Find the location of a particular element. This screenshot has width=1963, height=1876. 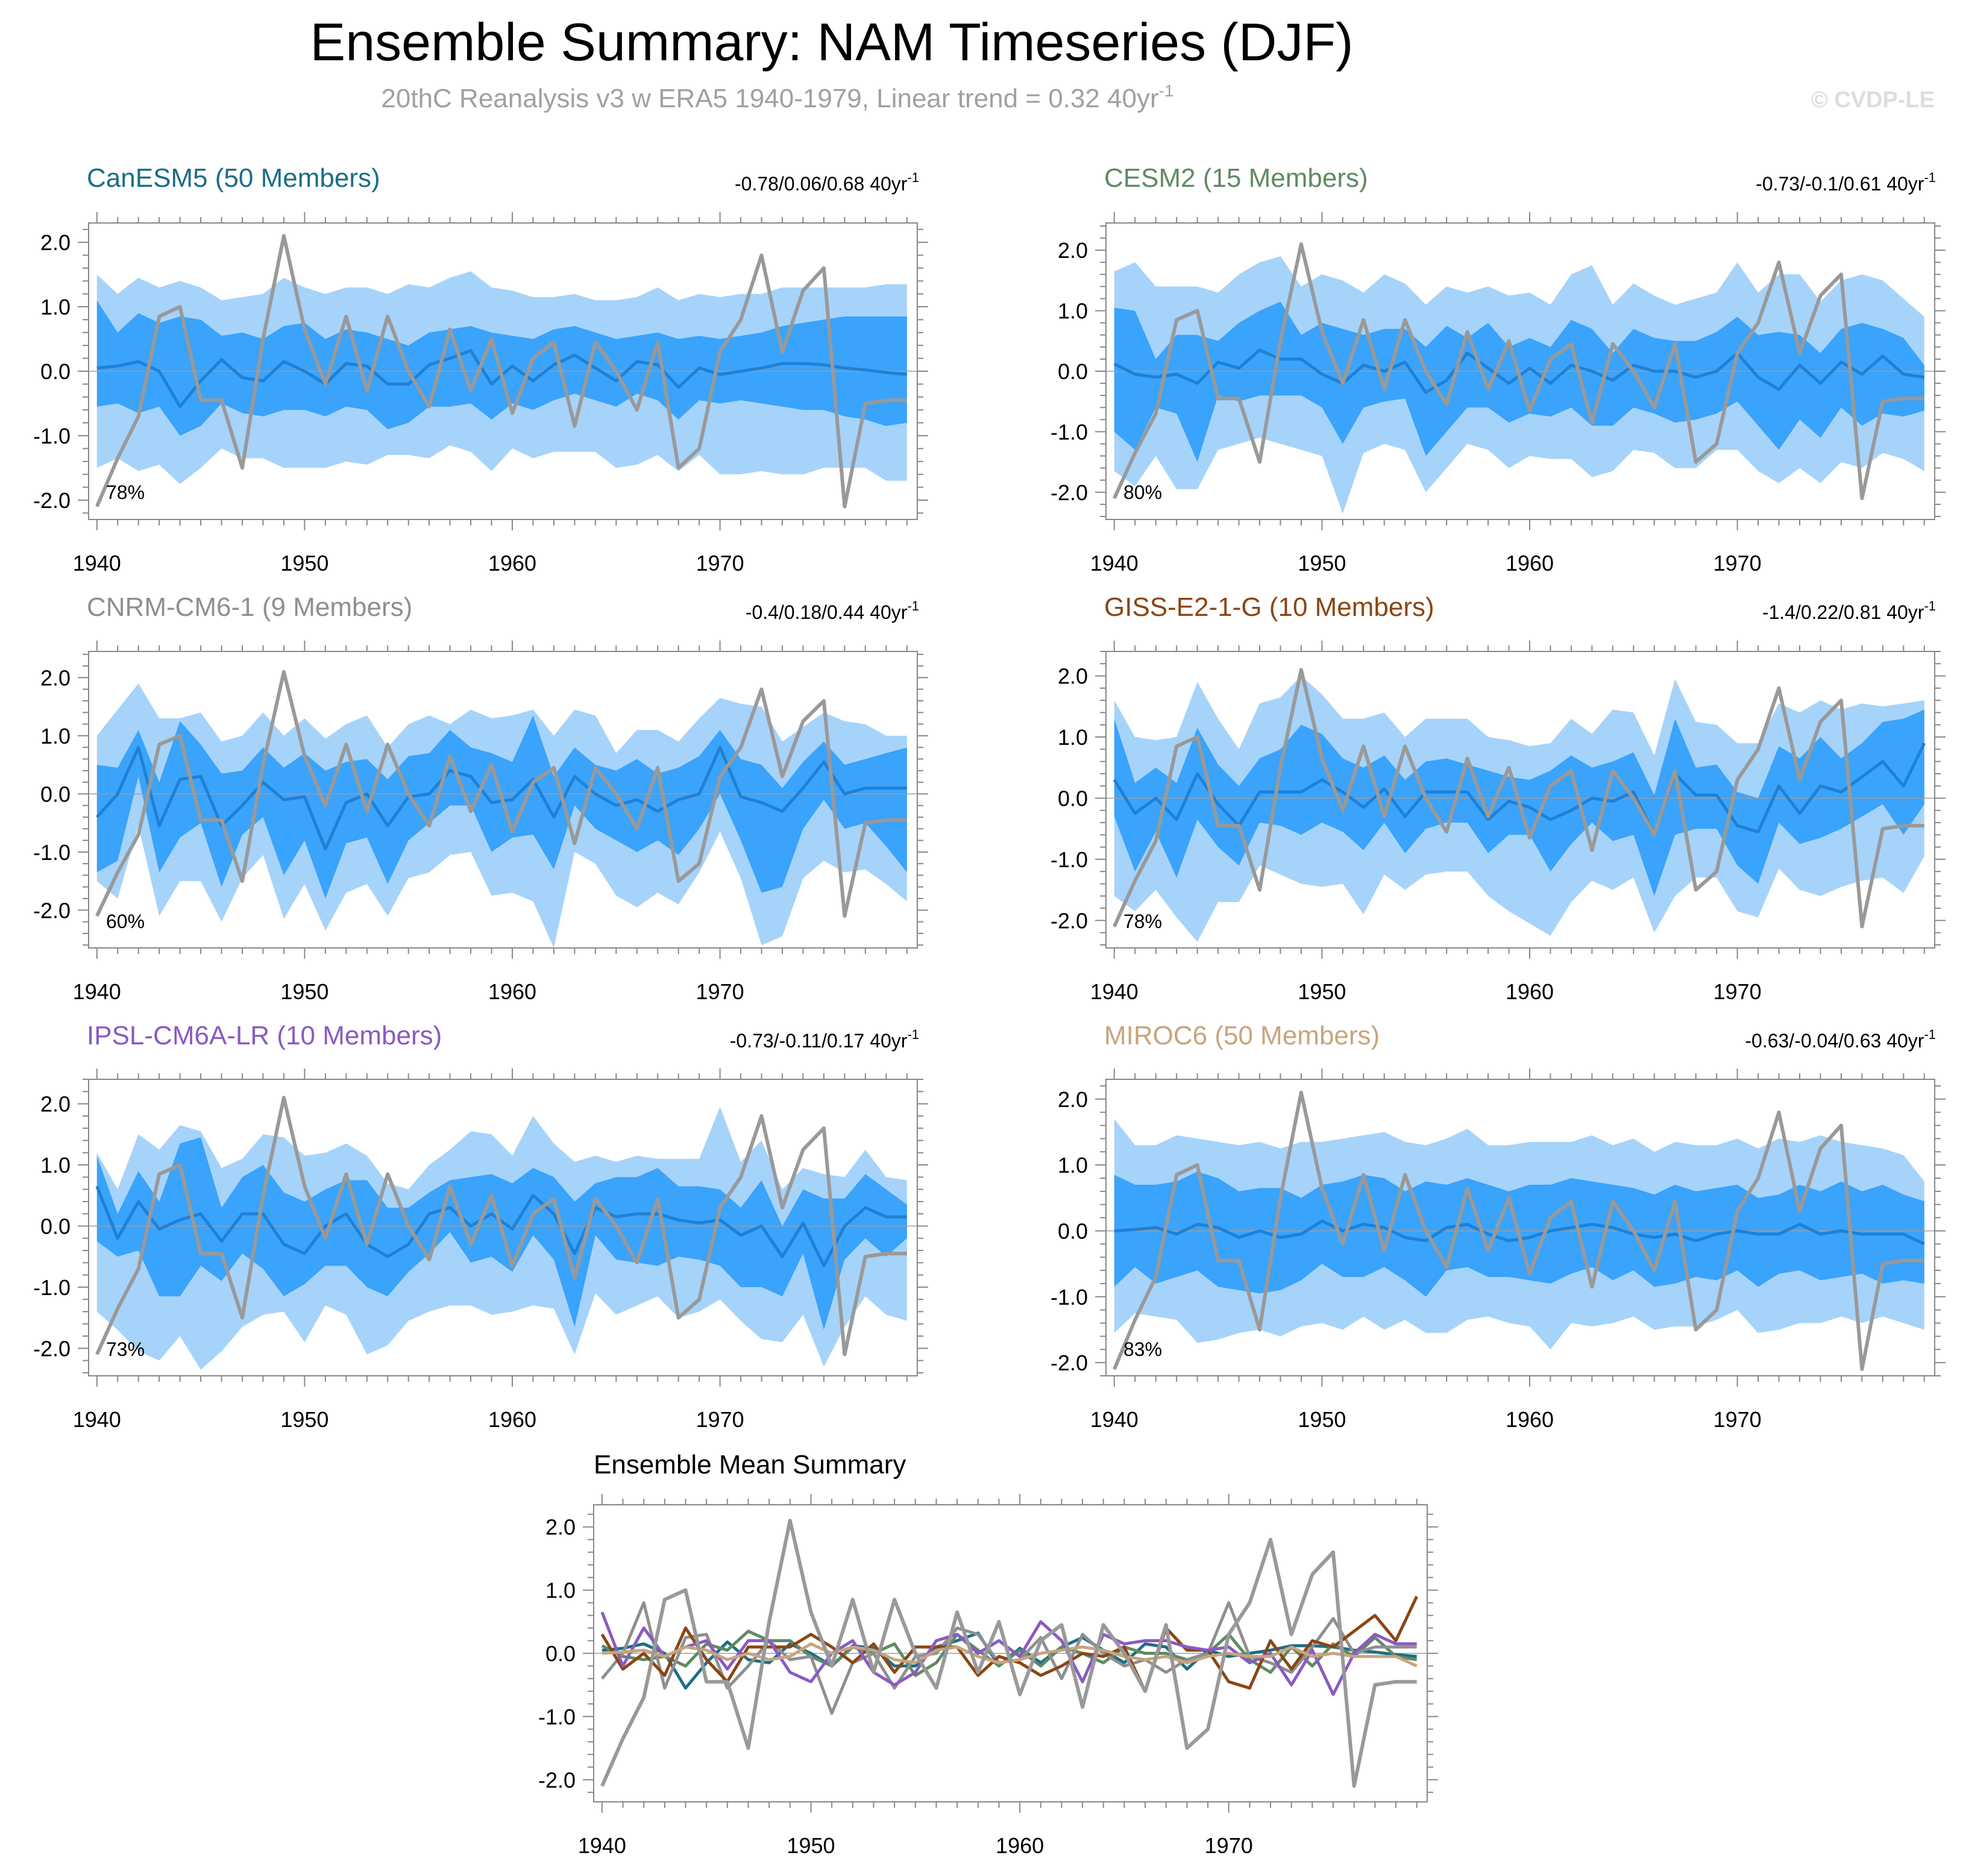

figure-title: Ensemble Summary: NAM Timeseries (DJF) is located at coordinates (832, 42).